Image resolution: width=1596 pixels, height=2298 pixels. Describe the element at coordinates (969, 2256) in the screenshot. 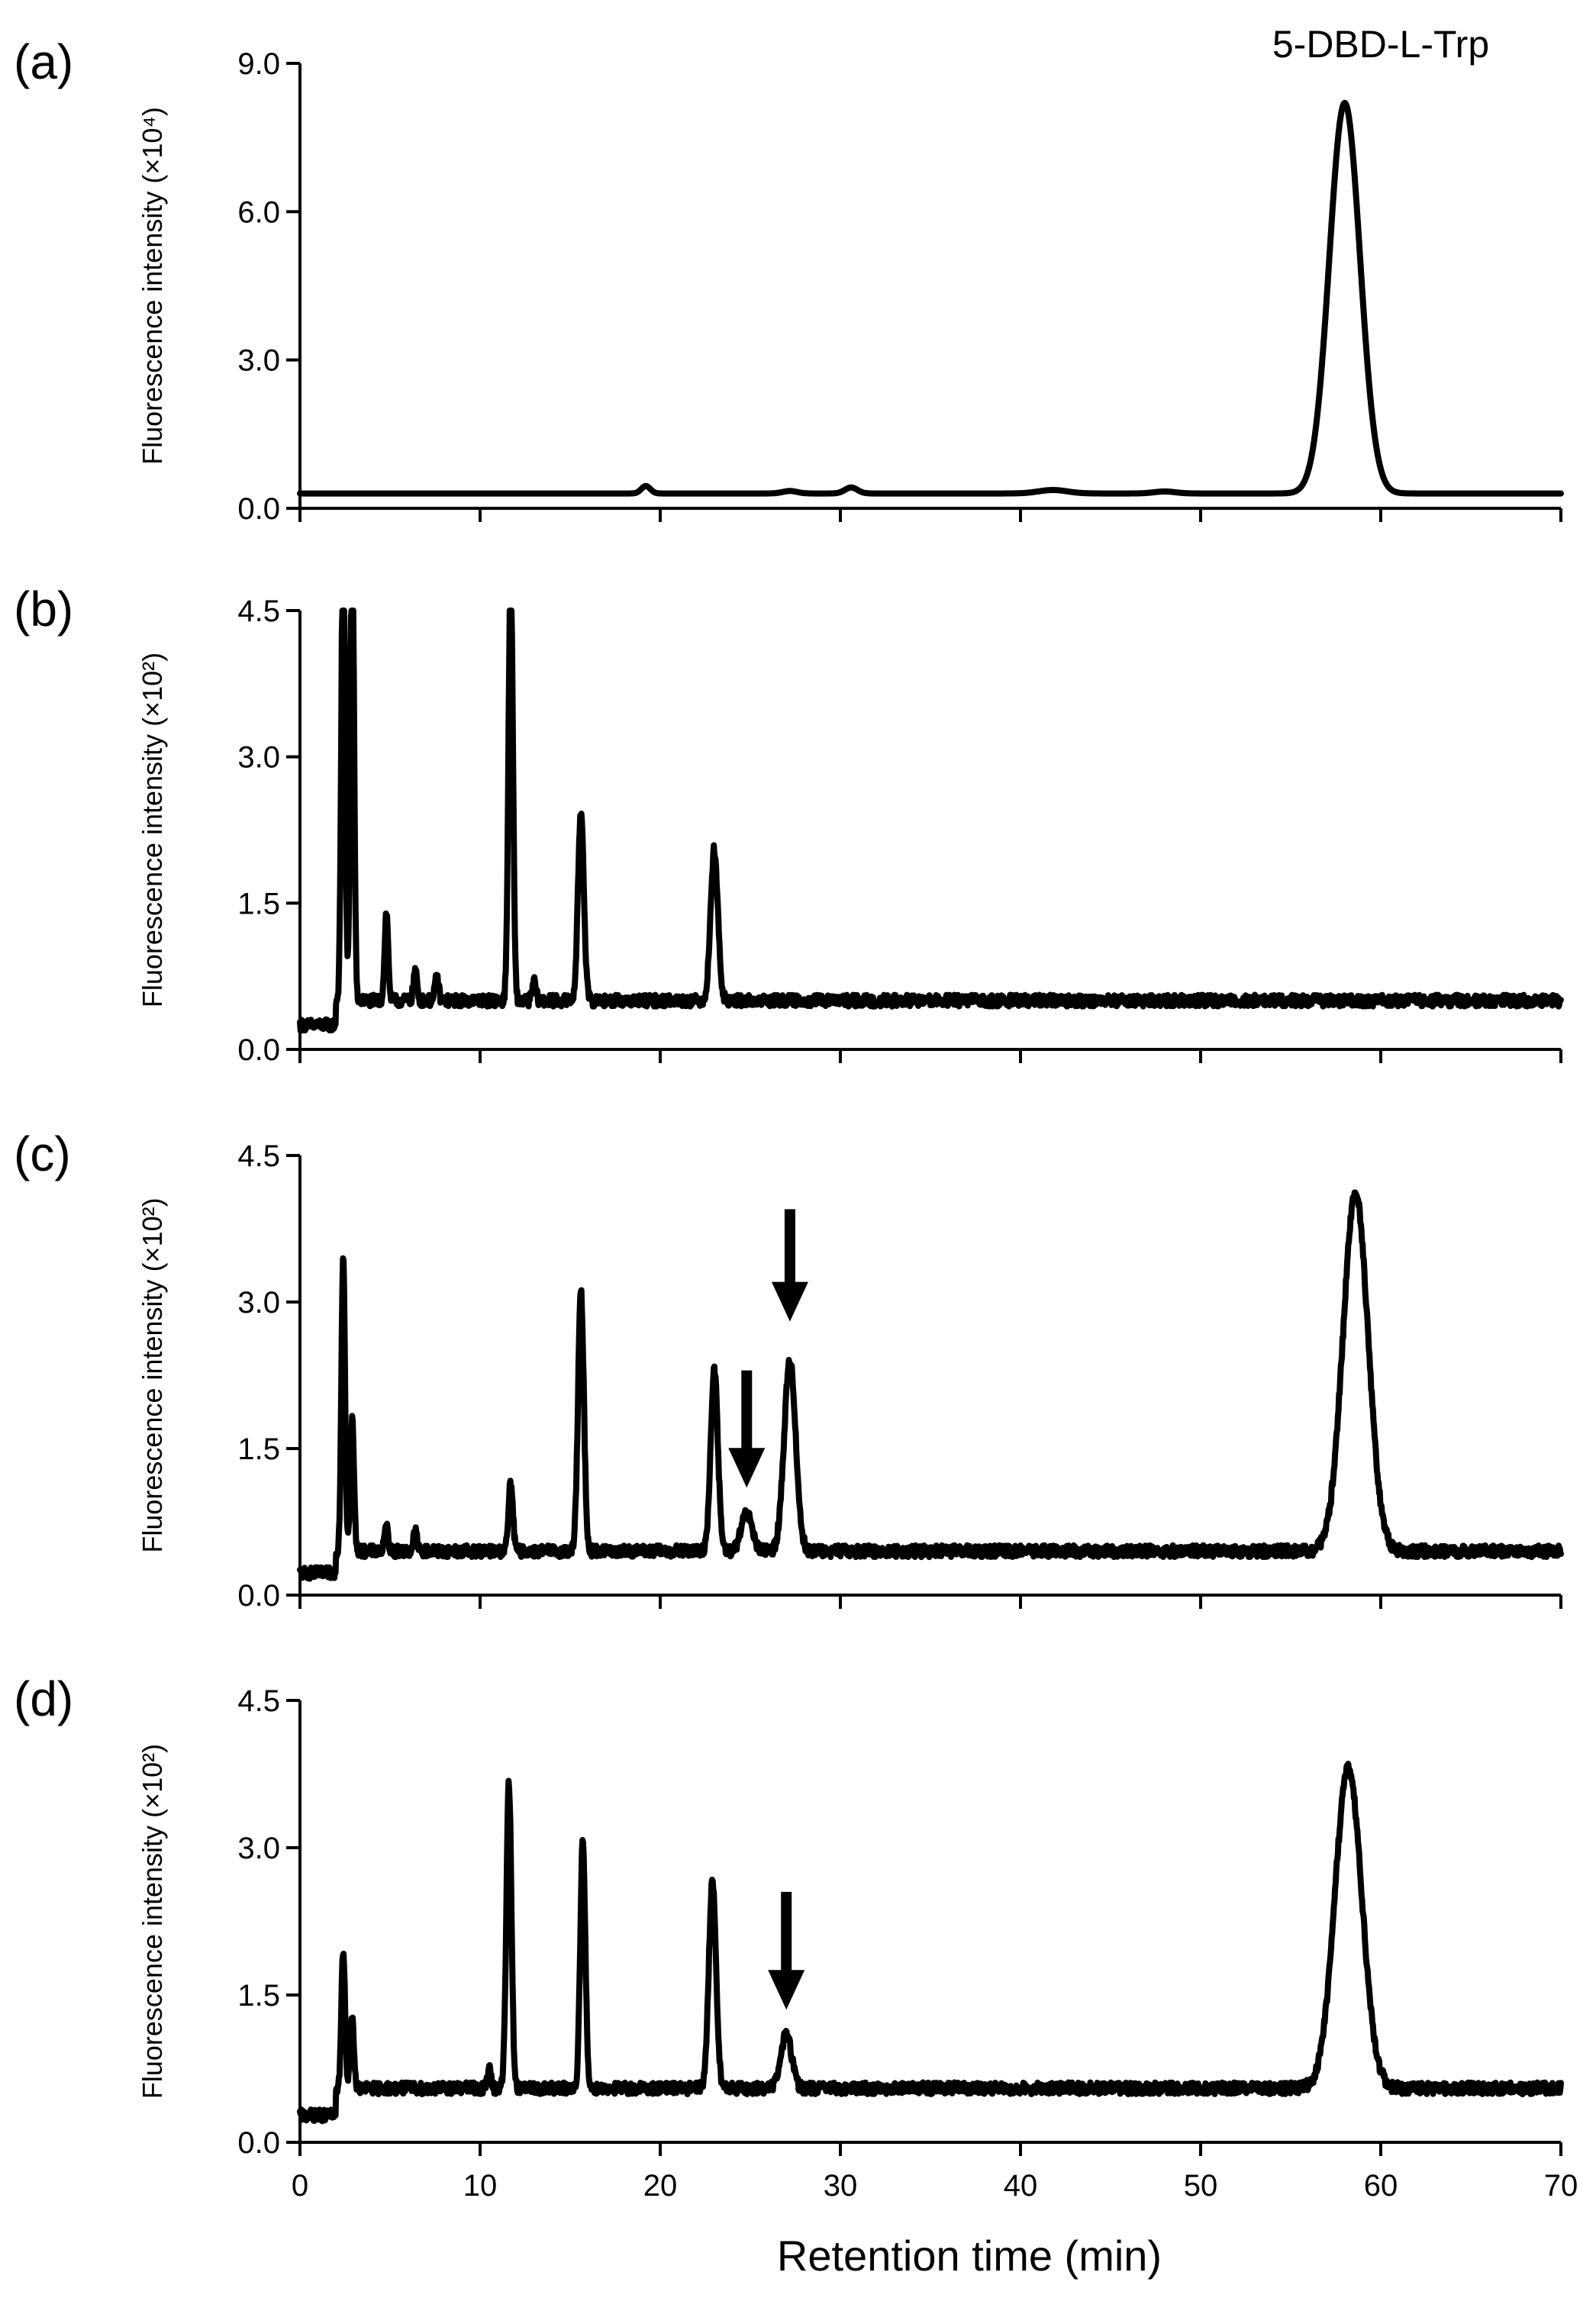

I see `x-axis-title: Retention time (min)` at that location.